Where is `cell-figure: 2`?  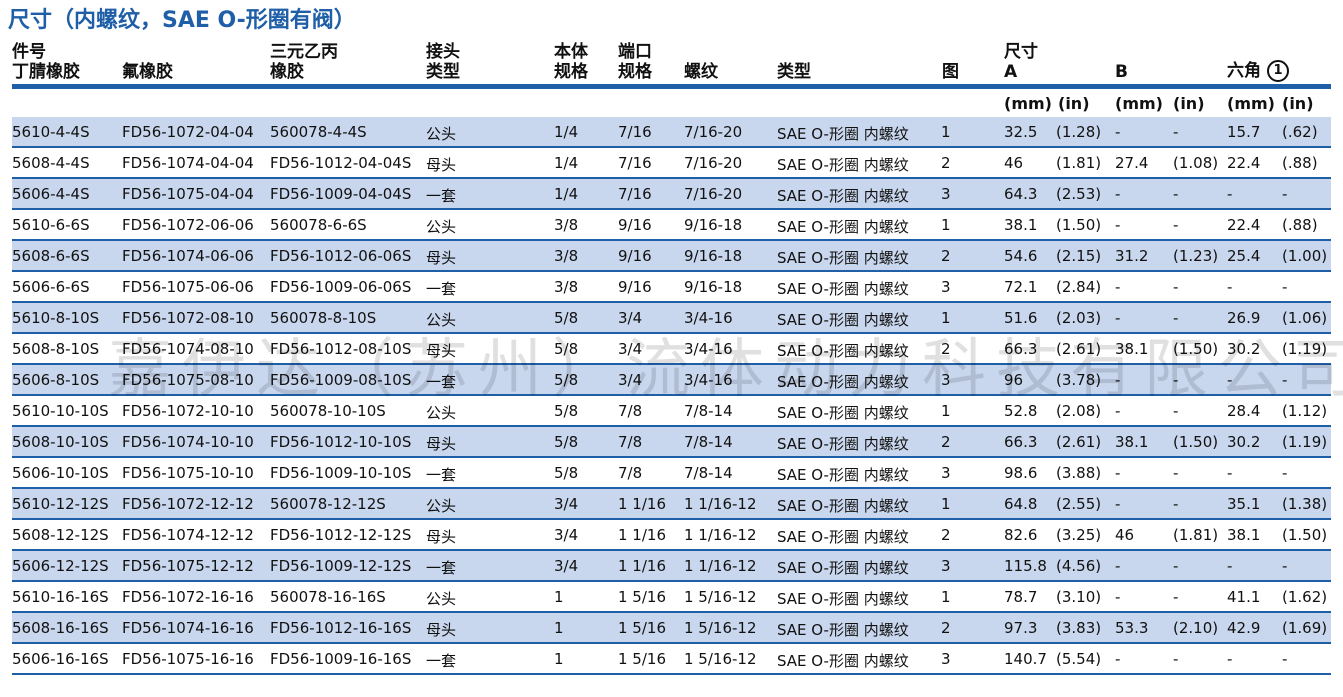
cell-figure: 2 is located at coordinates (946, 628).